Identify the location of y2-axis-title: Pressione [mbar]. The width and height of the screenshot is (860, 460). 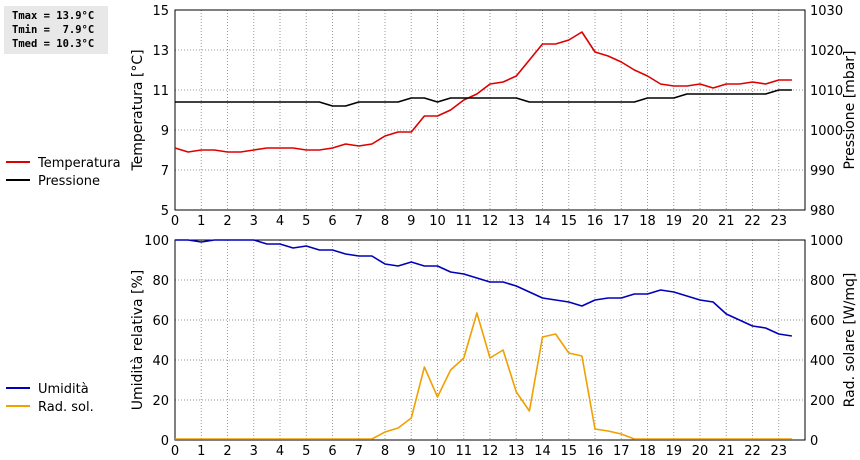
(850, 109).